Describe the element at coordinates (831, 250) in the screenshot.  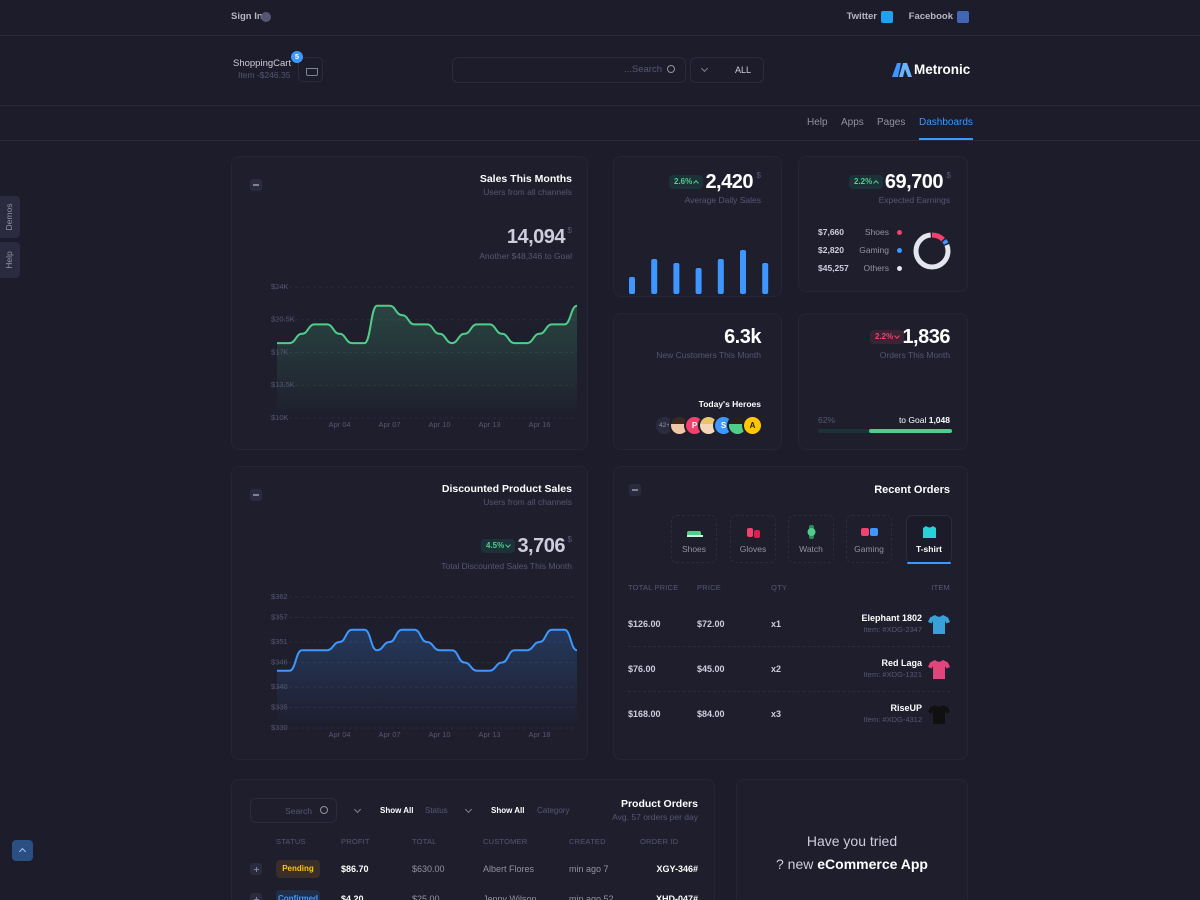
I see `legend-value: $2,820` at that location.